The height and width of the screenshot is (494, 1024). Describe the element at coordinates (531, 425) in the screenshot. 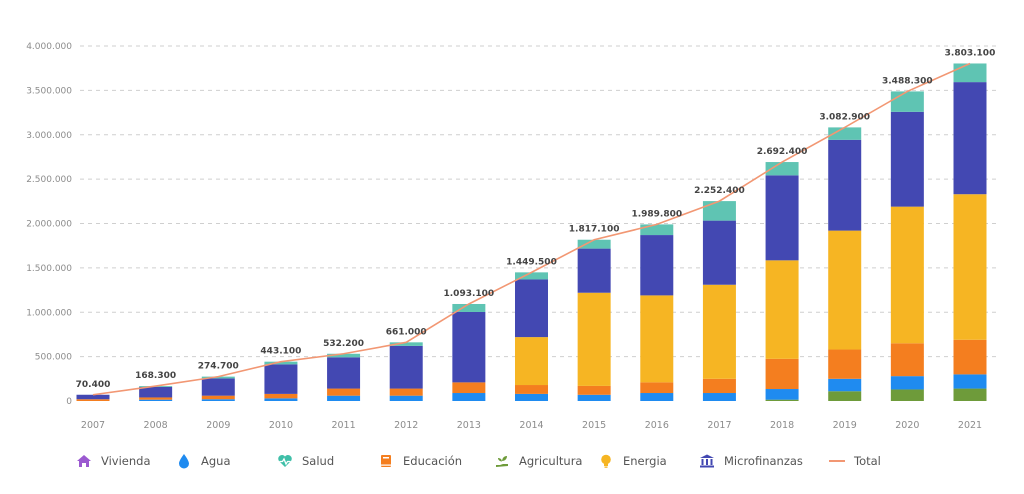

I see `x-tick-label: 2014` at that location.